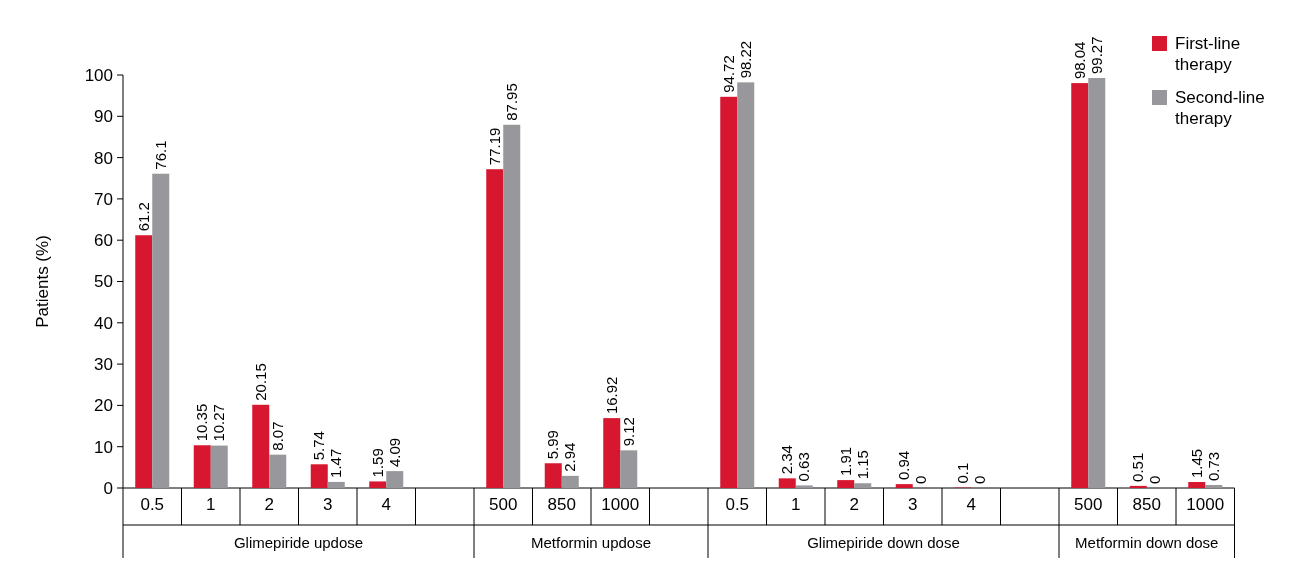  I want to click on text: Metformin updose, so click(591, 542).